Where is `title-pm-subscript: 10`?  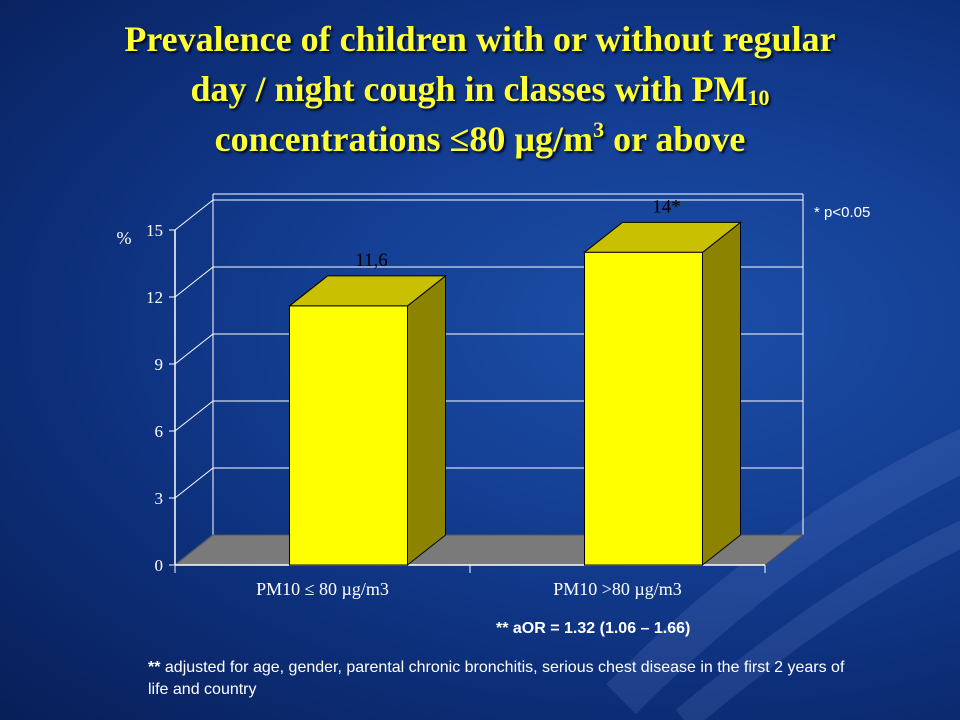 title-pm-subscript: 10 is located at coordinates (758, 97).